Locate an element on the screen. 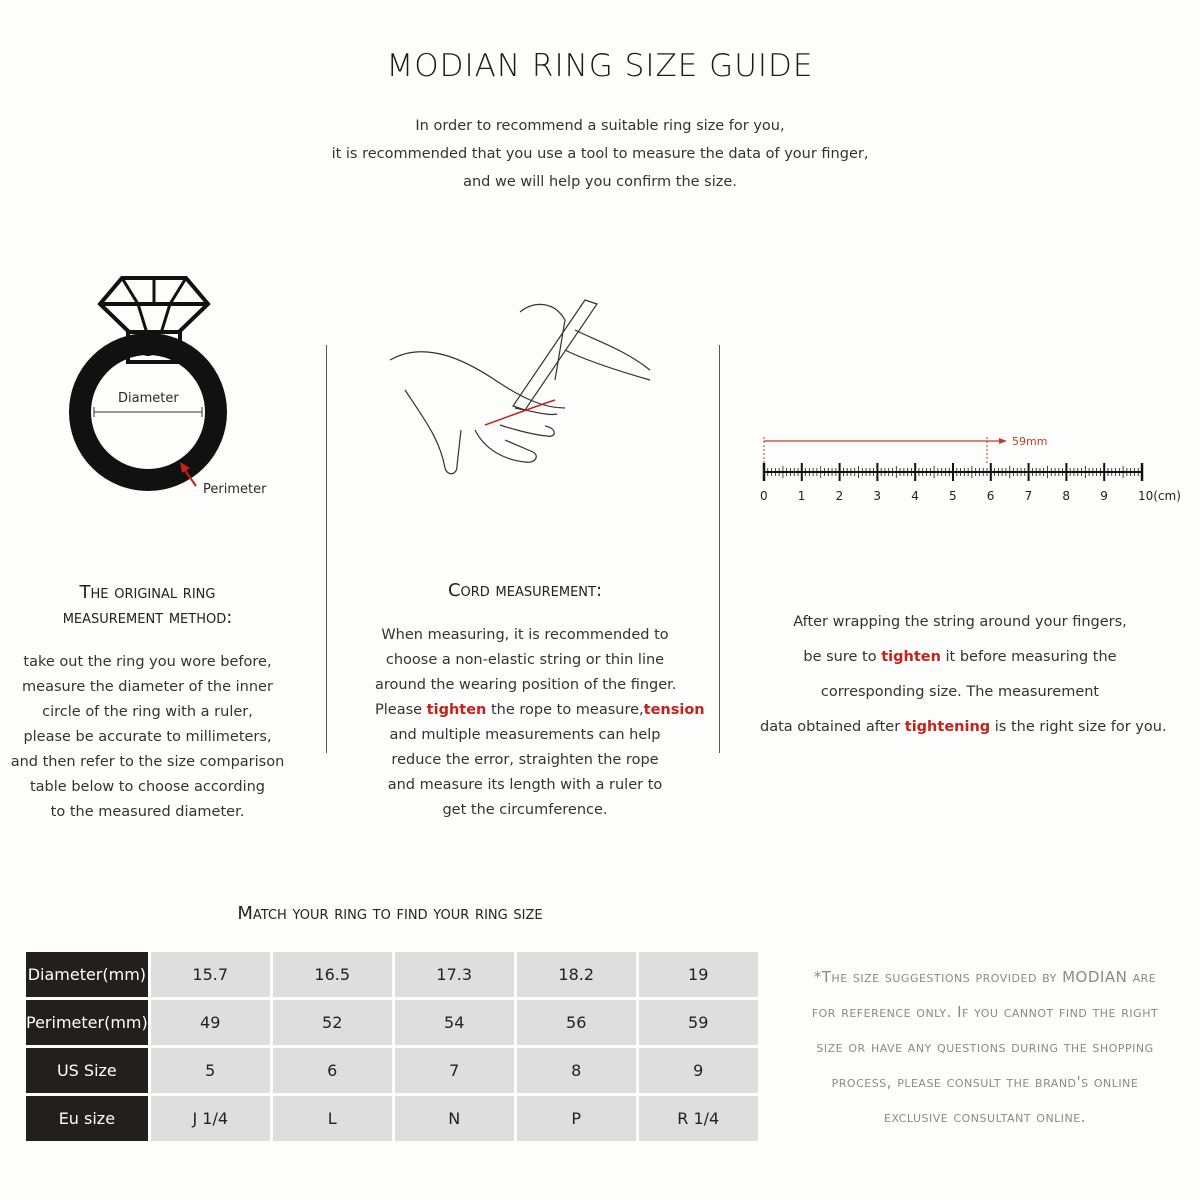 The image size is (1200, 1200). table-row: Eu size J 1/4 L N P R 1/4 is located at coordinates (392, 1118).